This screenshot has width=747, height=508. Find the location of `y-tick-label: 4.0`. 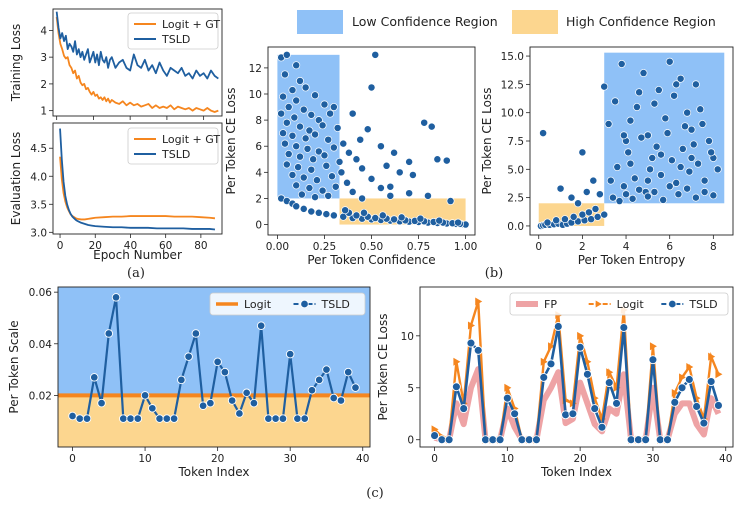

y-tick-label: 4.0 is located at coordinates (38, 177).